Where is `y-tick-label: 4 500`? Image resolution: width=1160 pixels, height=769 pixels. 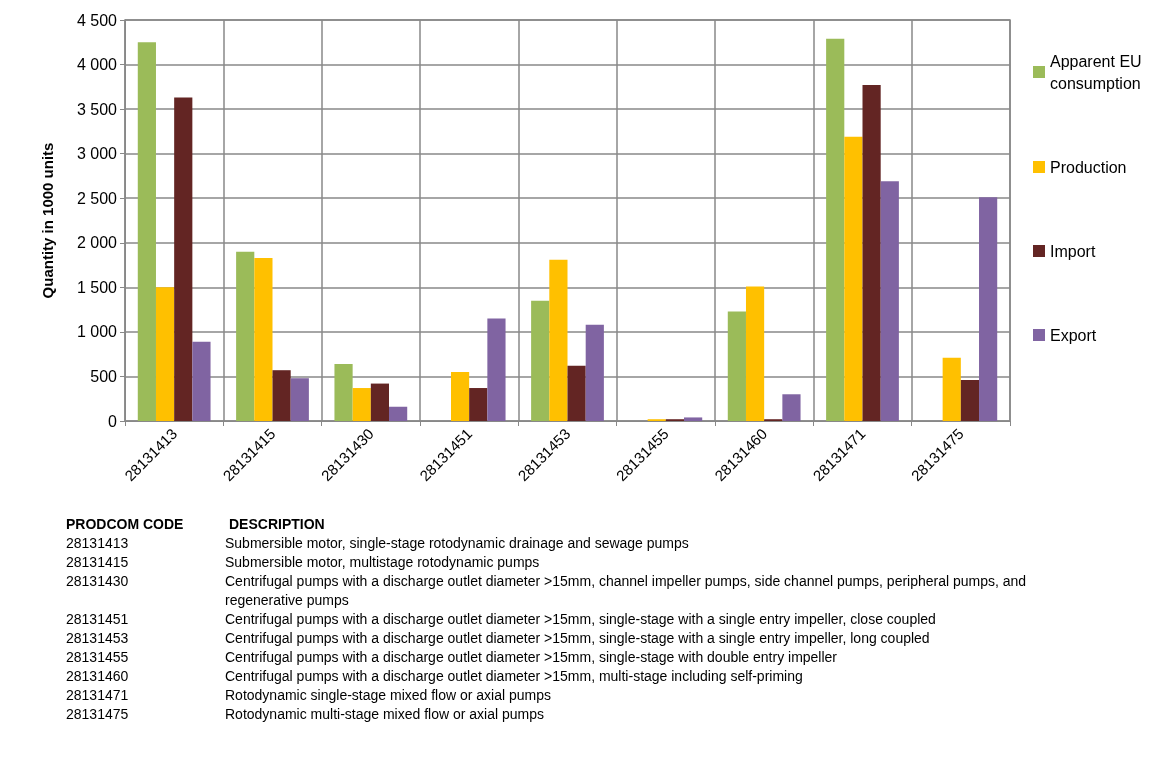 y-tick-label: 4 500 is located at coordinates (97, 20).